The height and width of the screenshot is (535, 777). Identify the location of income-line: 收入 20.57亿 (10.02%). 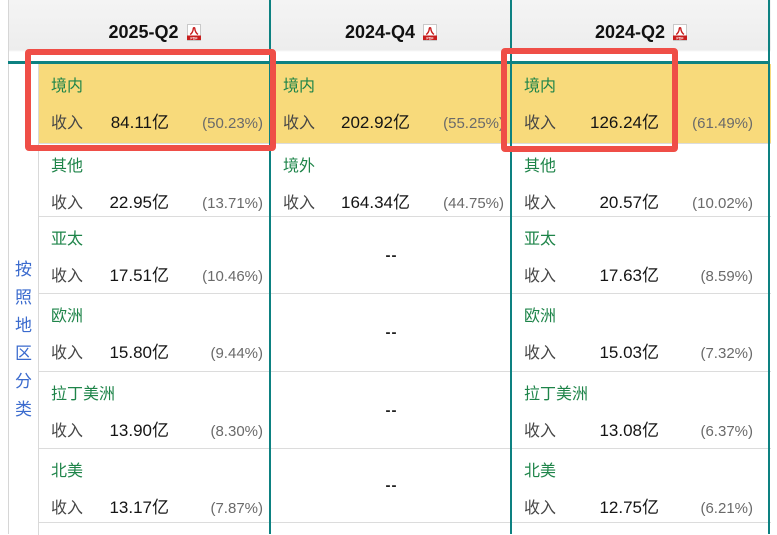
(638, 200).